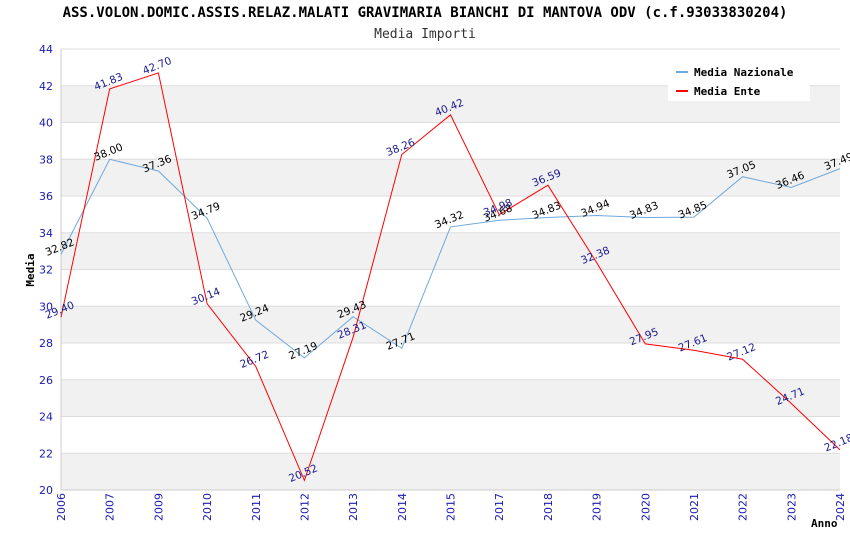  I want to click on legend: Media Nazionale Media Ente, so click(739, 80).